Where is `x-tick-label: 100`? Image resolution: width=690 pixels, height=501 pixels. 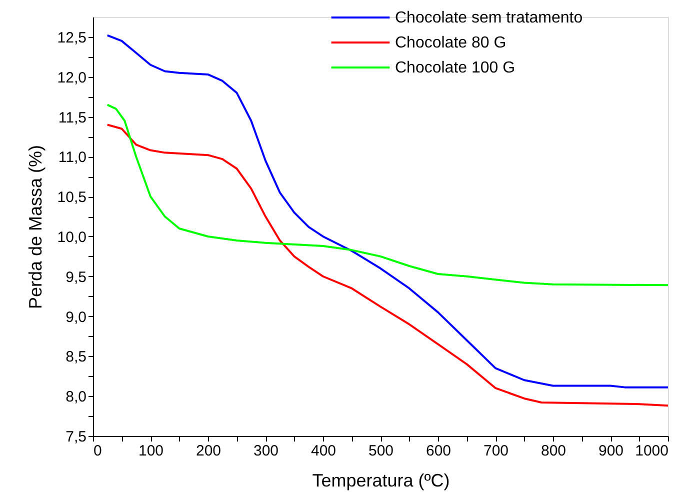
x-tick-label: 100 is located at coordinates (151, 451).